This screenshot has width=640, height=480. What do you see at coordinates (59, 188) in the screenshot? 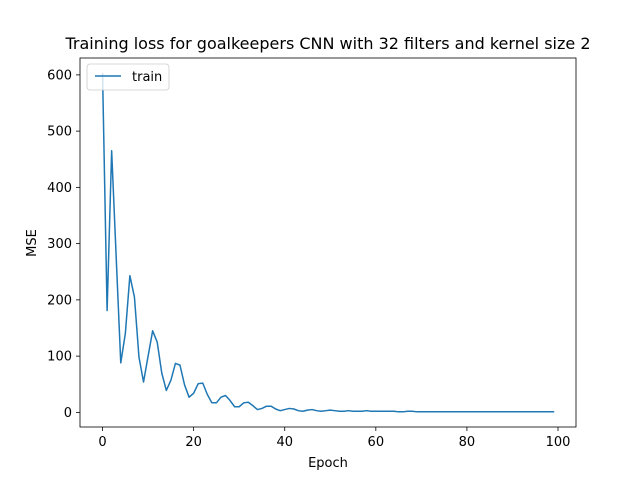
I see `y-tick-label: 400` at bounding box center [59, 188].